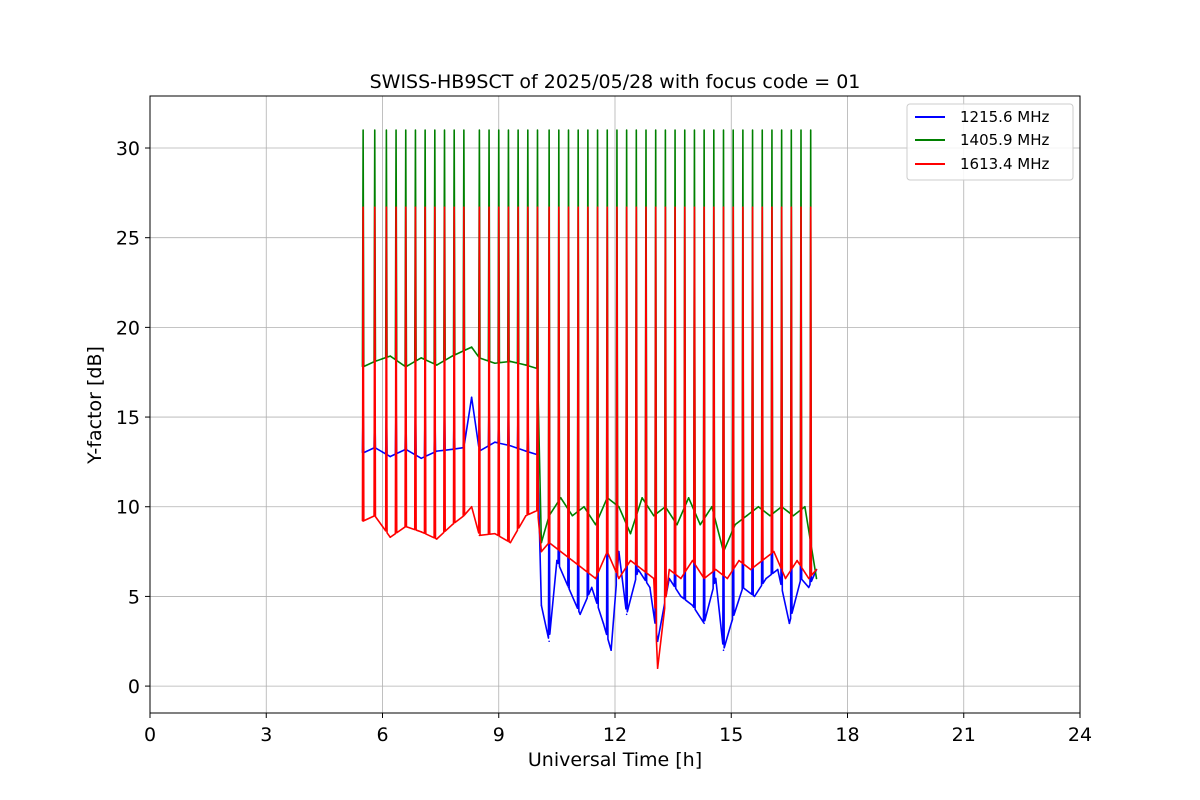 This screenshot has height=800, width=1200. Describe the element at coordinates (615, 735) in the screenshot. I see `x-tick-label: 12` at that location.